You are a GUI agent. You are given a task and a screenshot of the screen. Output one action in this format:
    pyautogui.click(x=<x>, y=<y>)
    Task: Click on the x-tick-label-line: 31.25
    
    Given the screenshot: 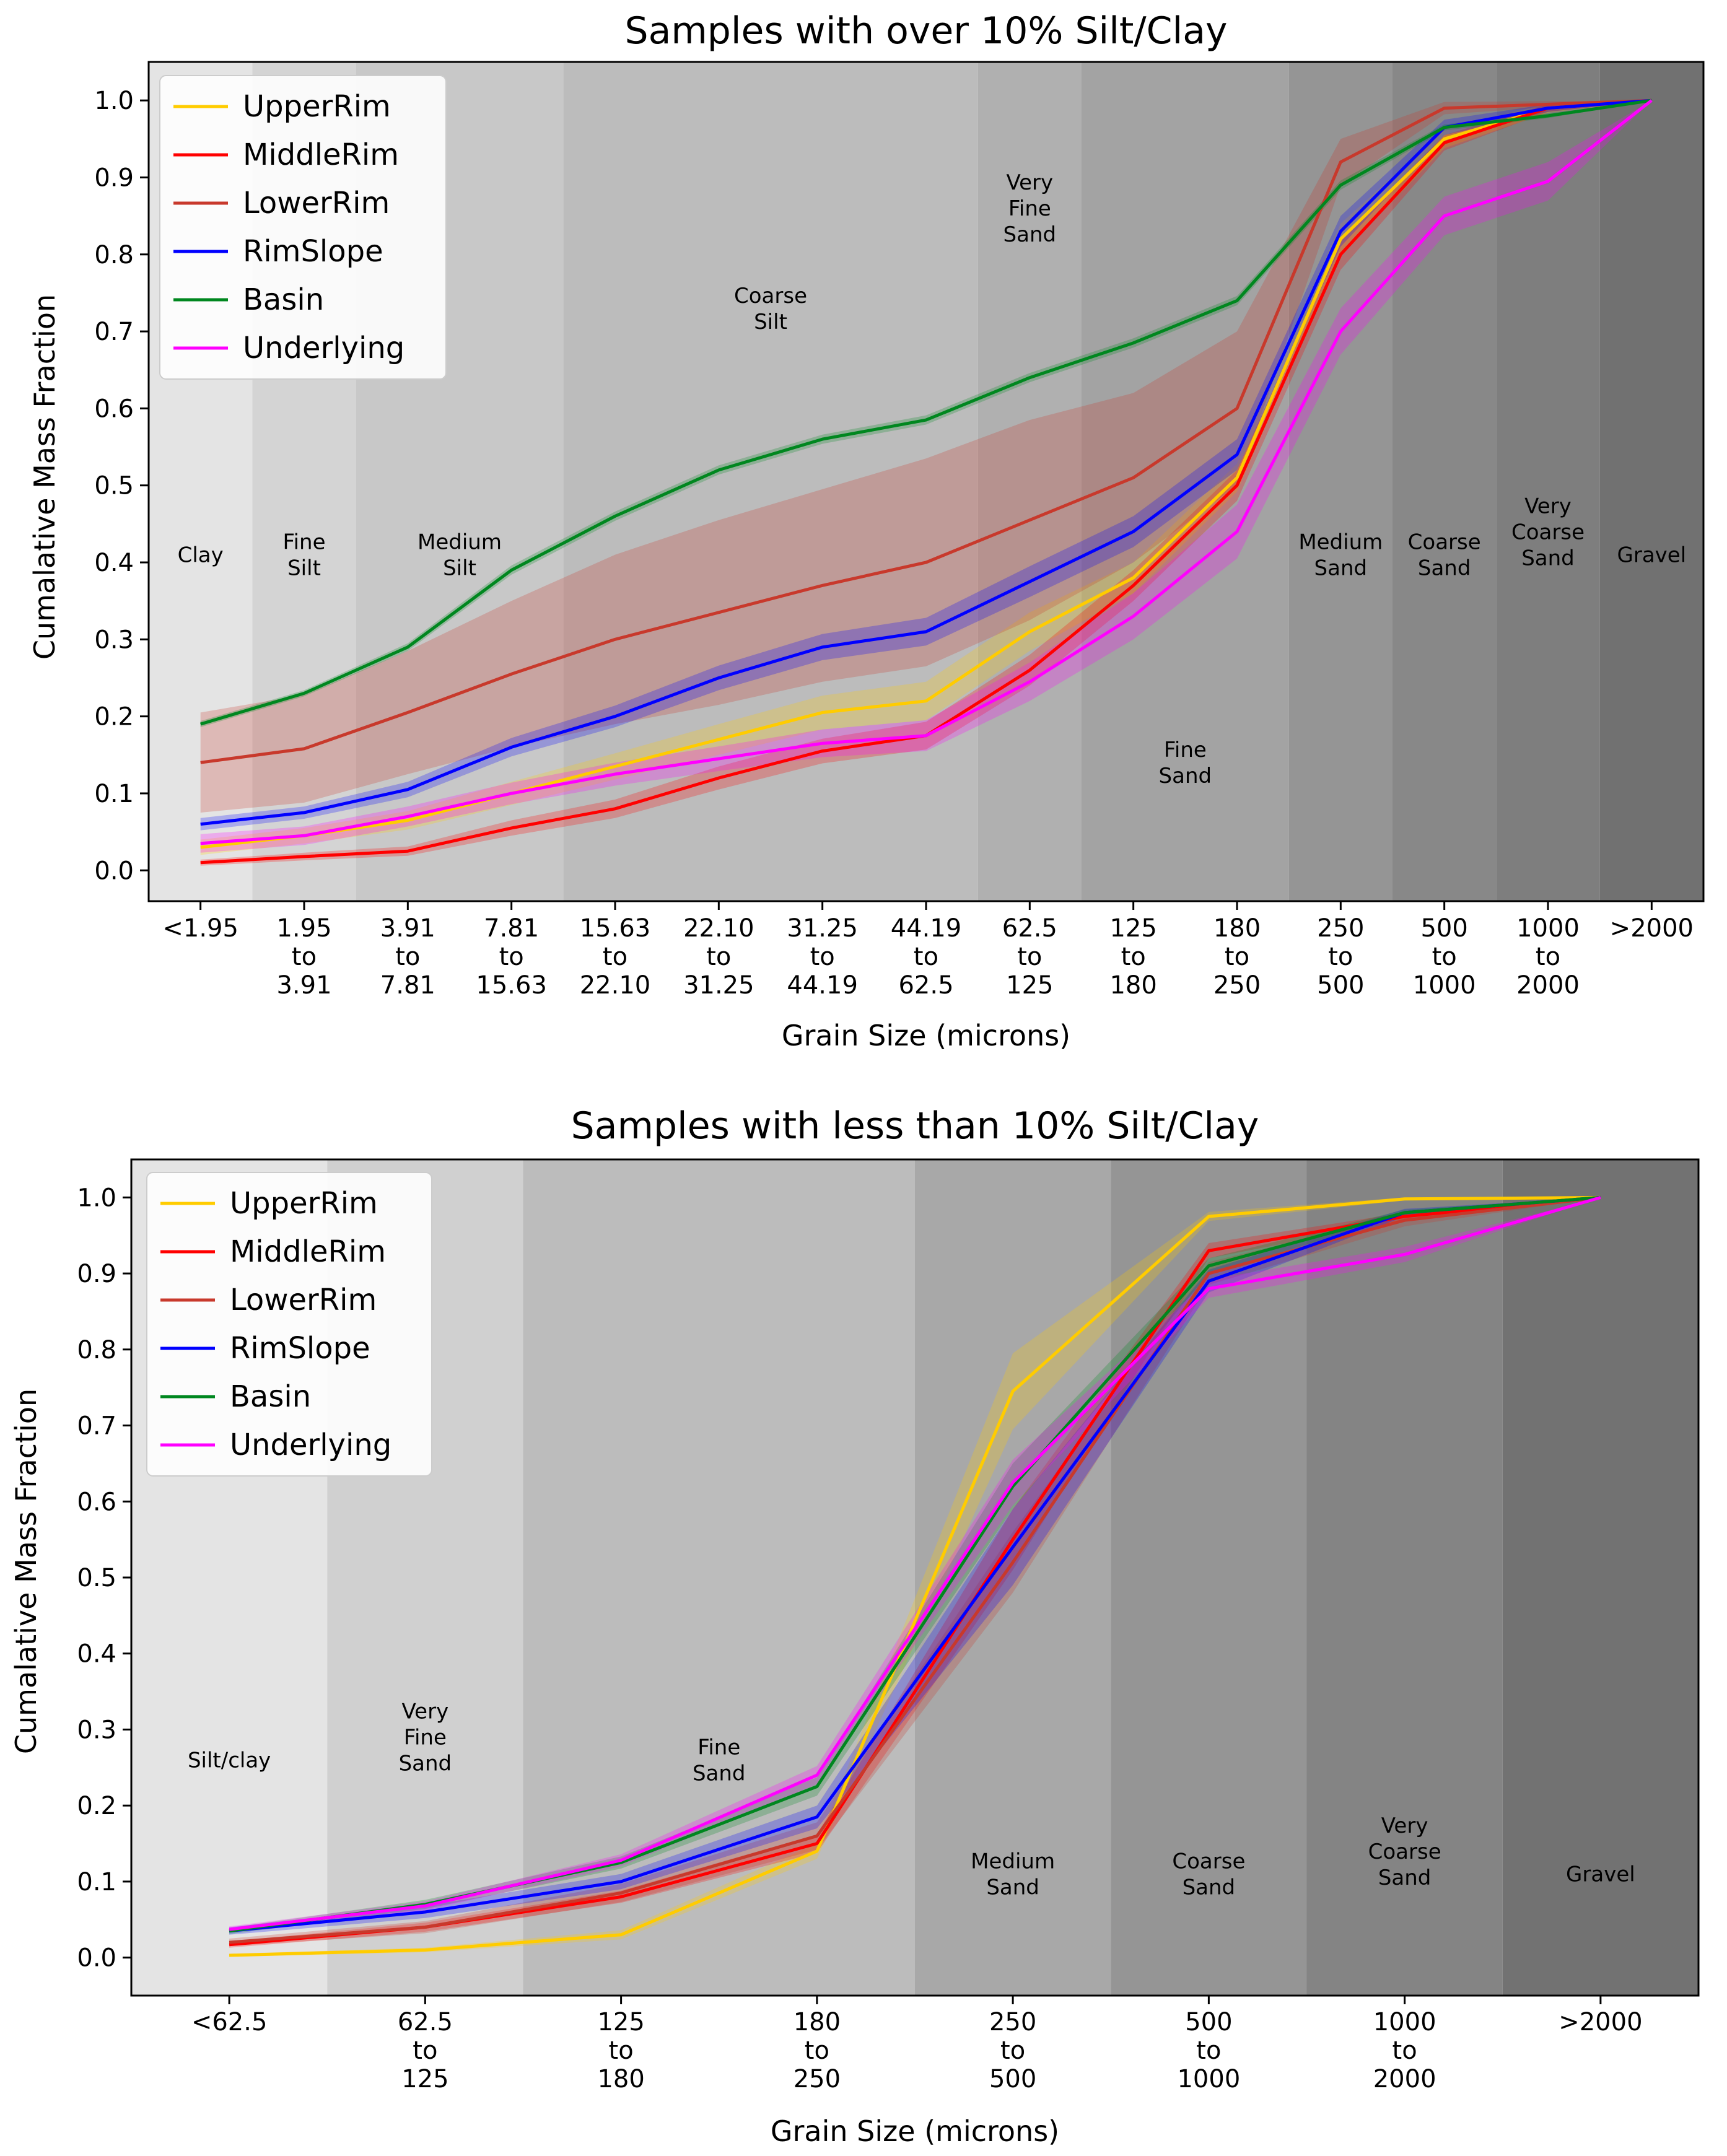 What is the action you would take?
    pyautogui.click(x=822, y=928)
    